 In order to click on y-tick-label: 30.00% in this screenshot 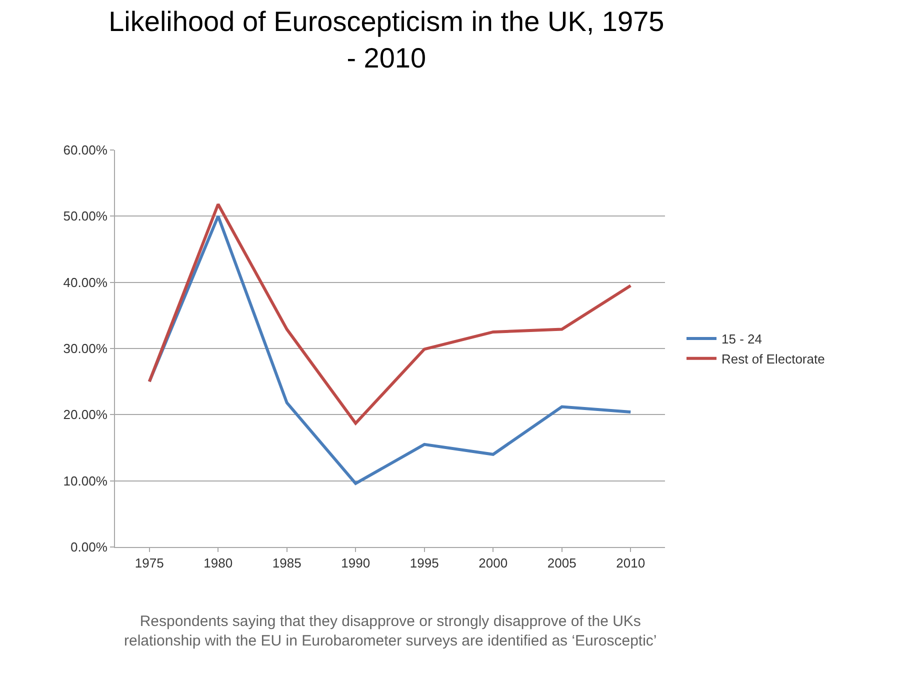, I will do `click(85, 348)`.